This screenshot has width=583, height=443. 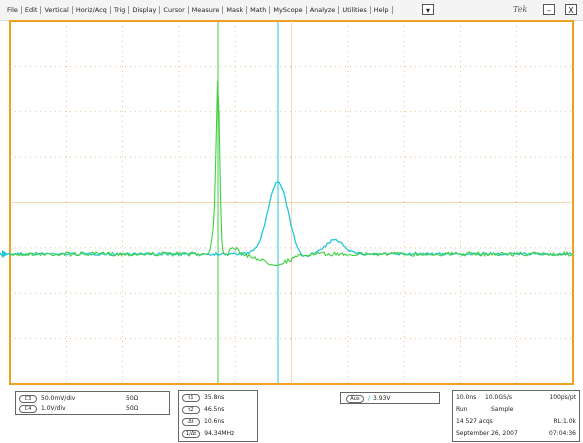 What do you see at coordinates (259, 10) in the screenshot?
I see `menu-item: Math` at bounding box center [259, 10].